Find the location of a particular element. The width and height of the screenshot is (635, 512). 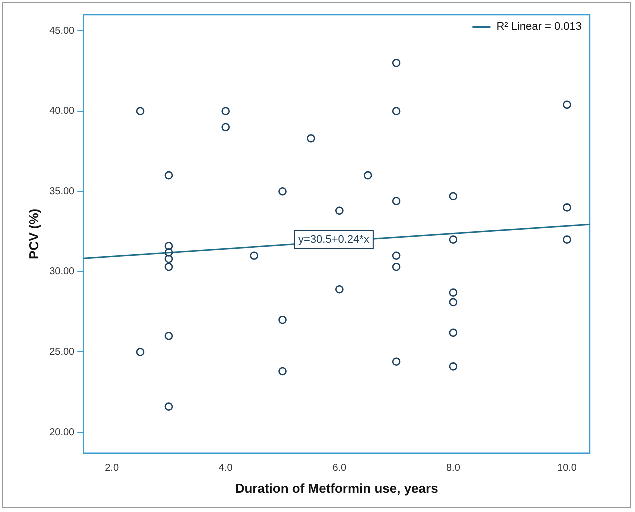

y-tick-label: 35.00 is located at coordinates (63, 192).